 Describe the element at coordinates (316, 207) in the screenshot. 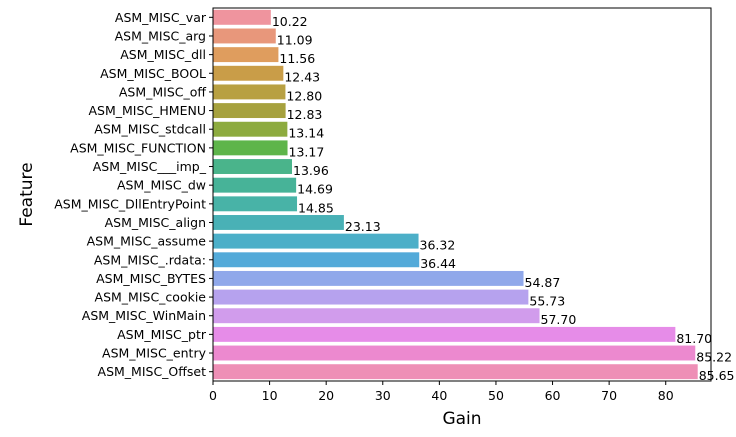

I see `data-label: 14.85` at that location.